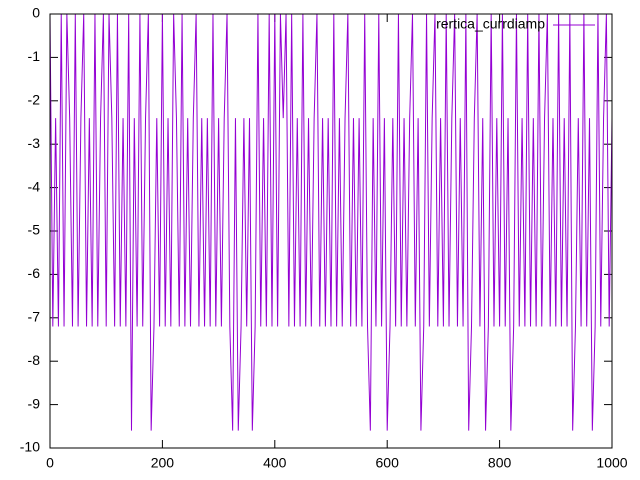 The width and height of the screenshot is (640, 480). I want to click on x-tick-label: 400, so click(275, 463).